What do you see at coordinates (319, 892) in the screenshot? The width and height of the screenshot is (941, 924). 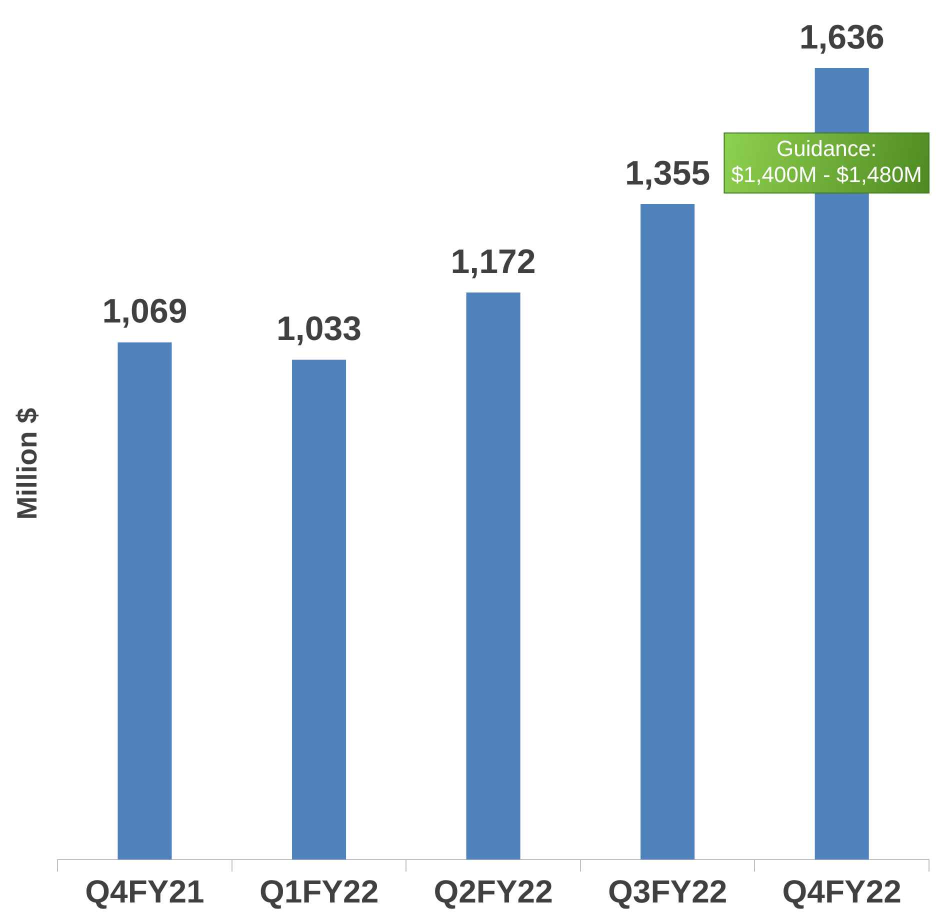 I see `x-tick-label: Q1FY22` at bounding box center [319, 892].